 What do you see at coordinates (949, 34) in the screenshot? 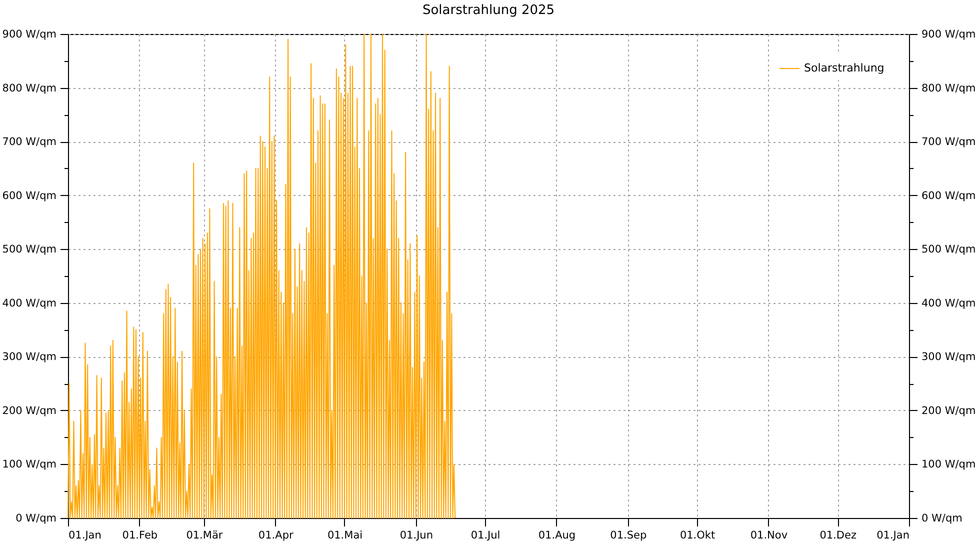
I see `y2-tick-label: 900 W/qm` at bounding box center [949, 34].